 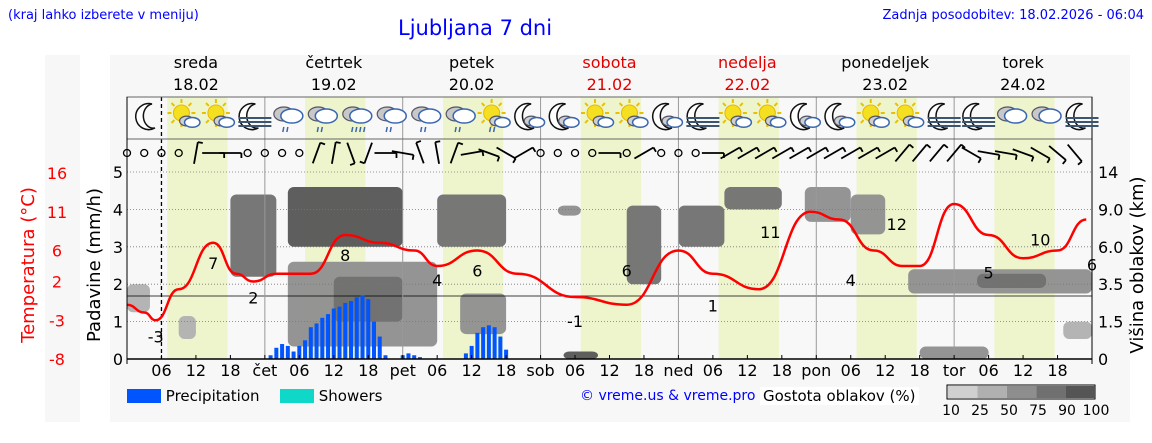 What do you see at coordinates (1137, 264) in the screenshot?
I see `cloud-height-axis-label: Višina oblakov (km)` at bounding box center [1137, 264].